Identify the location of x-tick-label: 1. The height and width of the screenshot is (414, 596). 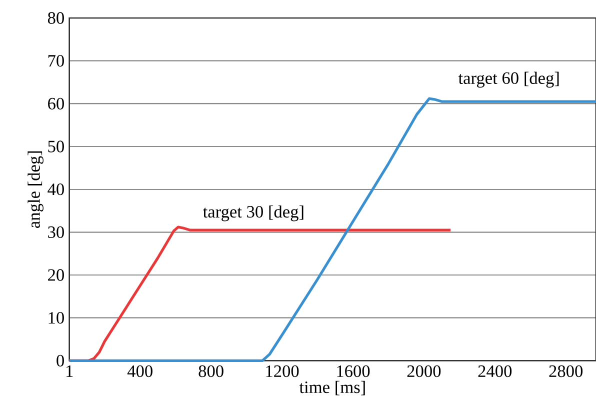
(69, 371).